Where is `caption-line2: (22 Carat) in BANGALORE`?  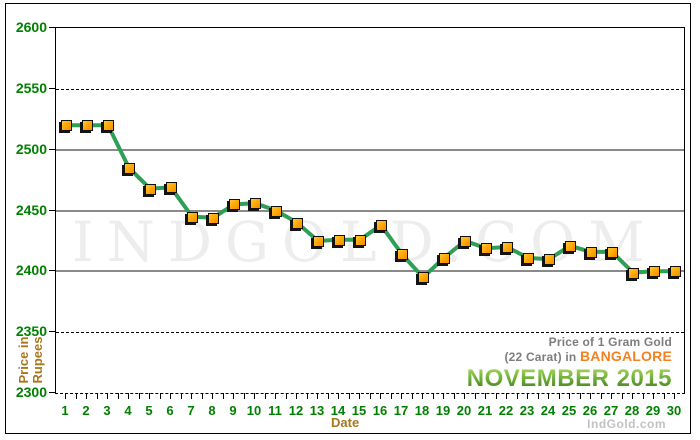 caption-line2: (22 Carat) in BANGALORE is located at coordinates (569, 356).